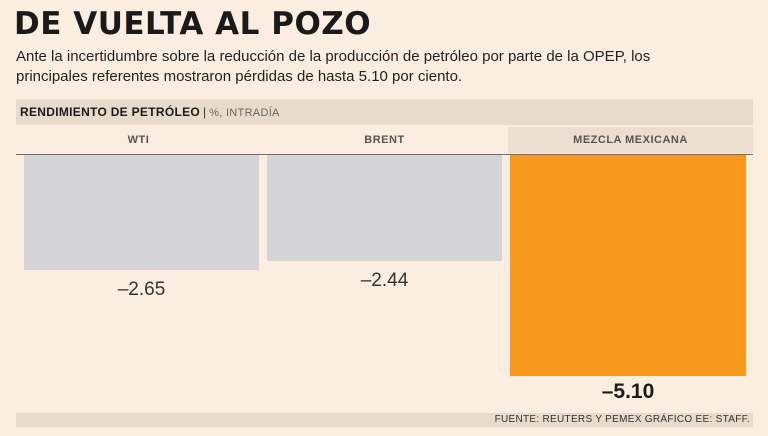 The width and height of the screenshot is (768, 436). I want to click on header-label: RENDIMIENTO DE PETRÓLEO |%, INTRADÍA, so click(150, 112).